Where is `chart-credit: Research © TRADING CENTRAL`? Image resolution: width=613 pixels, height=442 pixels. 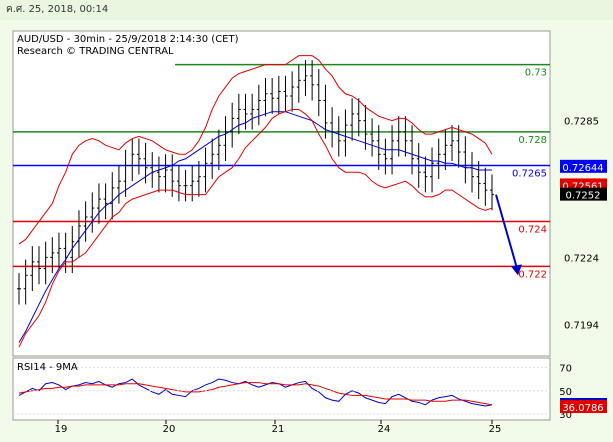 chart-credit: Research © TRADING CENTRAL is located at coordinates (95, 51).